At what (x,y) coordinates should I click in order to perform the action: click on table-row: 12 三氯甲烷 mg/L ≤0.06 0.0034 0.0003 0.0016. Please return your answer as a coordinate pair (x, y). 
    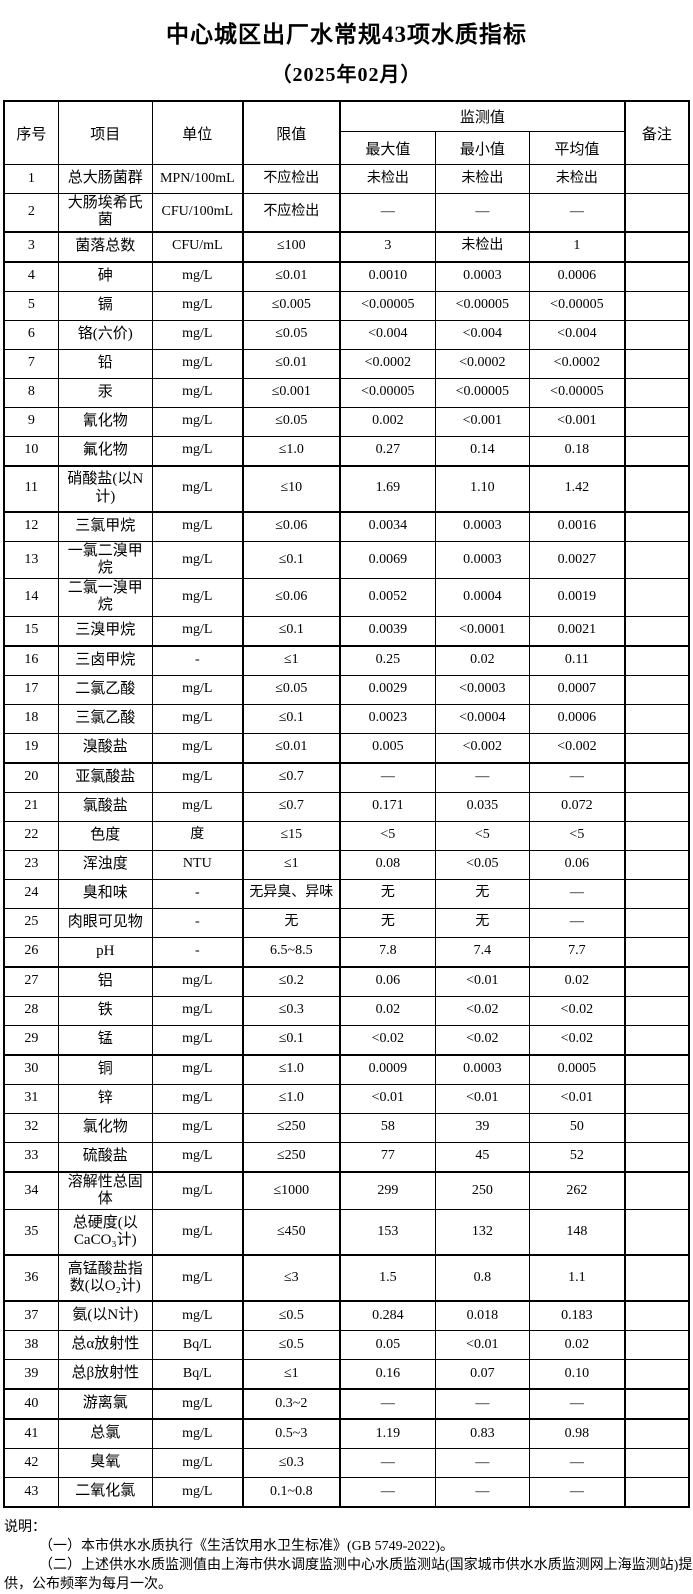
    Looking at the image, I should click on (346, 526).